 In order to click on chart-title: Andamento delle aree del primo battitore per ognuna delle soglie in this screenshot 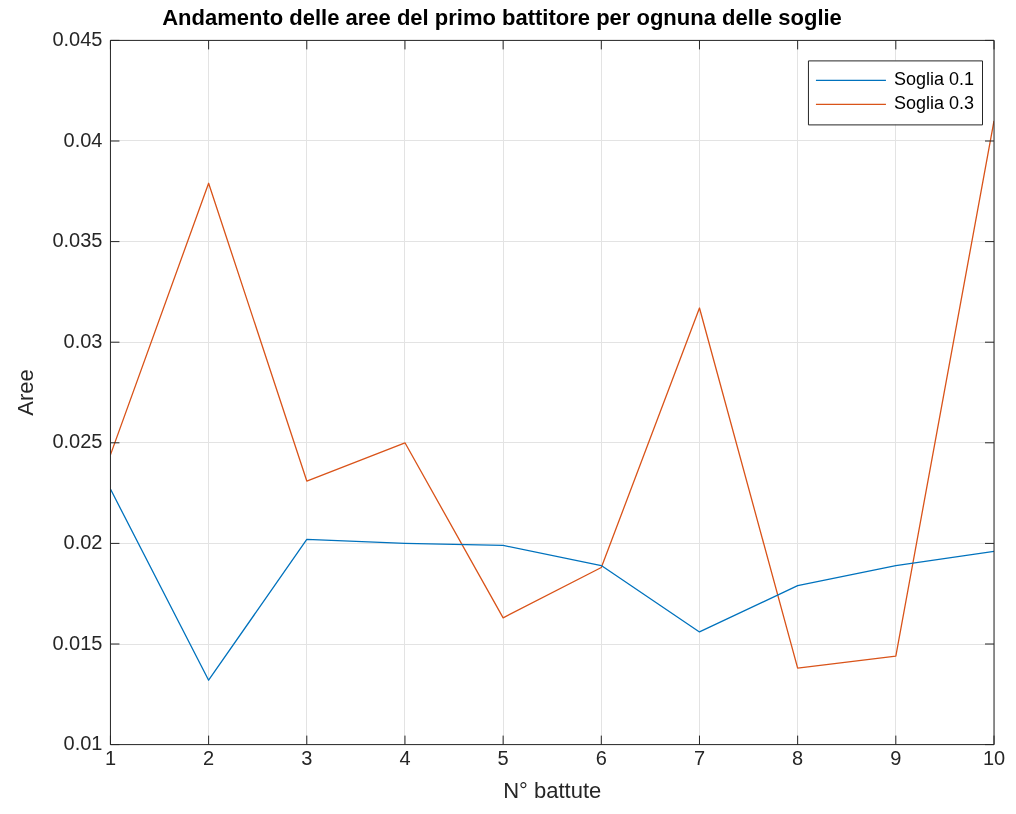, I will do `click(502, 18)`.